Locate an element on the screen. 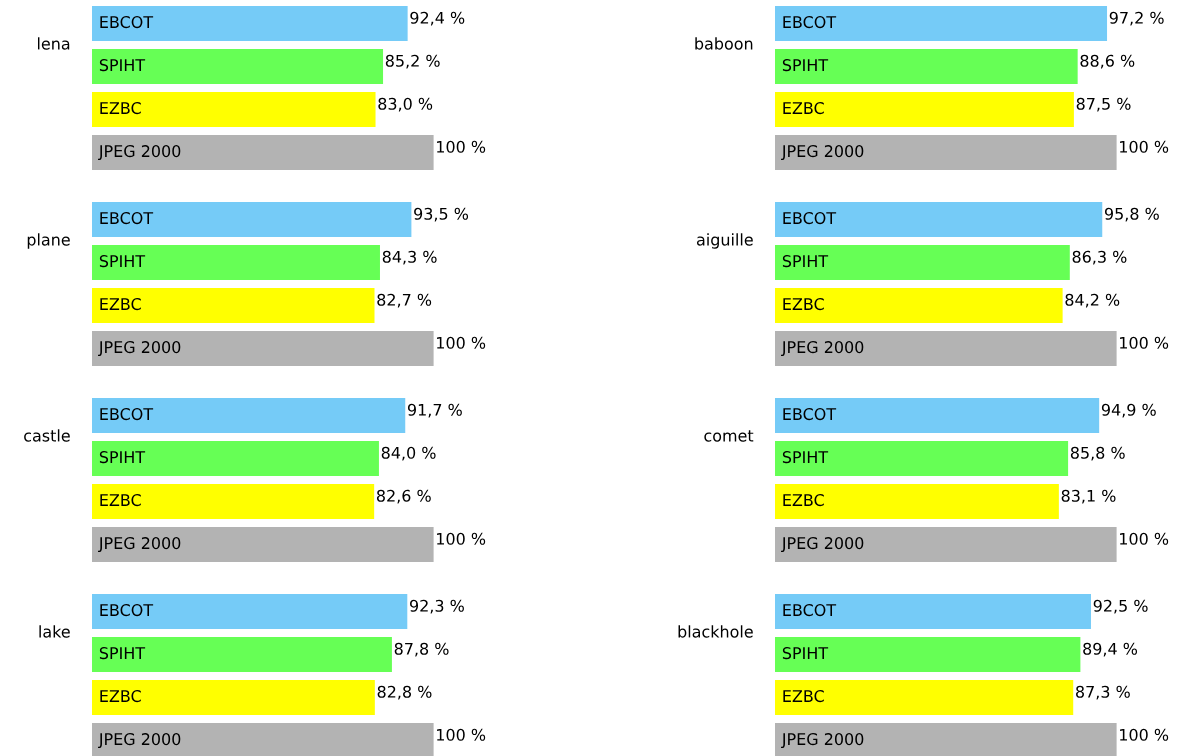 The height and width of the screenshot is (756, 1197). data-label: 84,3 % is located at coordinates (409, 257).